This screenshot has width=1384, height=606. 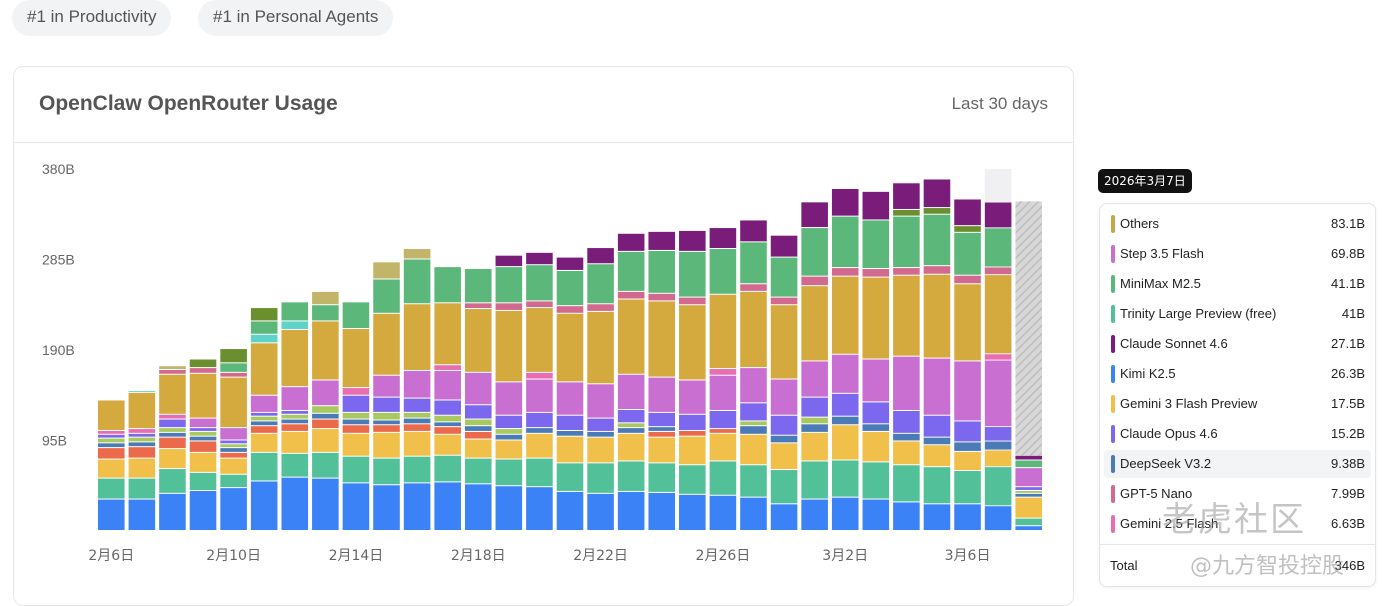 I want to click on series-value: 41.1B, so click(x=1348, y=283).